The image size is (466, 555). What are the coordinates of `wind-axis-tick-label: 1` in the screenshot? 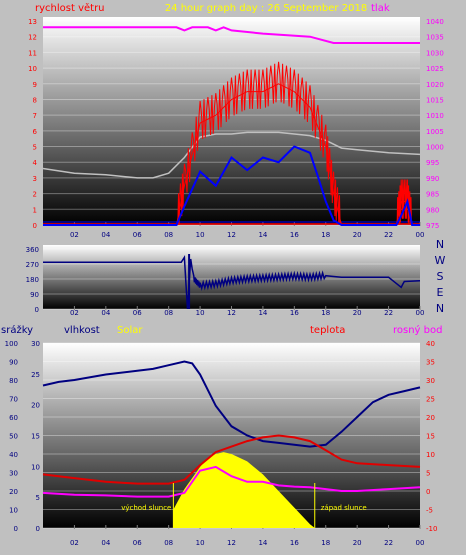 It's located at (35, 210).